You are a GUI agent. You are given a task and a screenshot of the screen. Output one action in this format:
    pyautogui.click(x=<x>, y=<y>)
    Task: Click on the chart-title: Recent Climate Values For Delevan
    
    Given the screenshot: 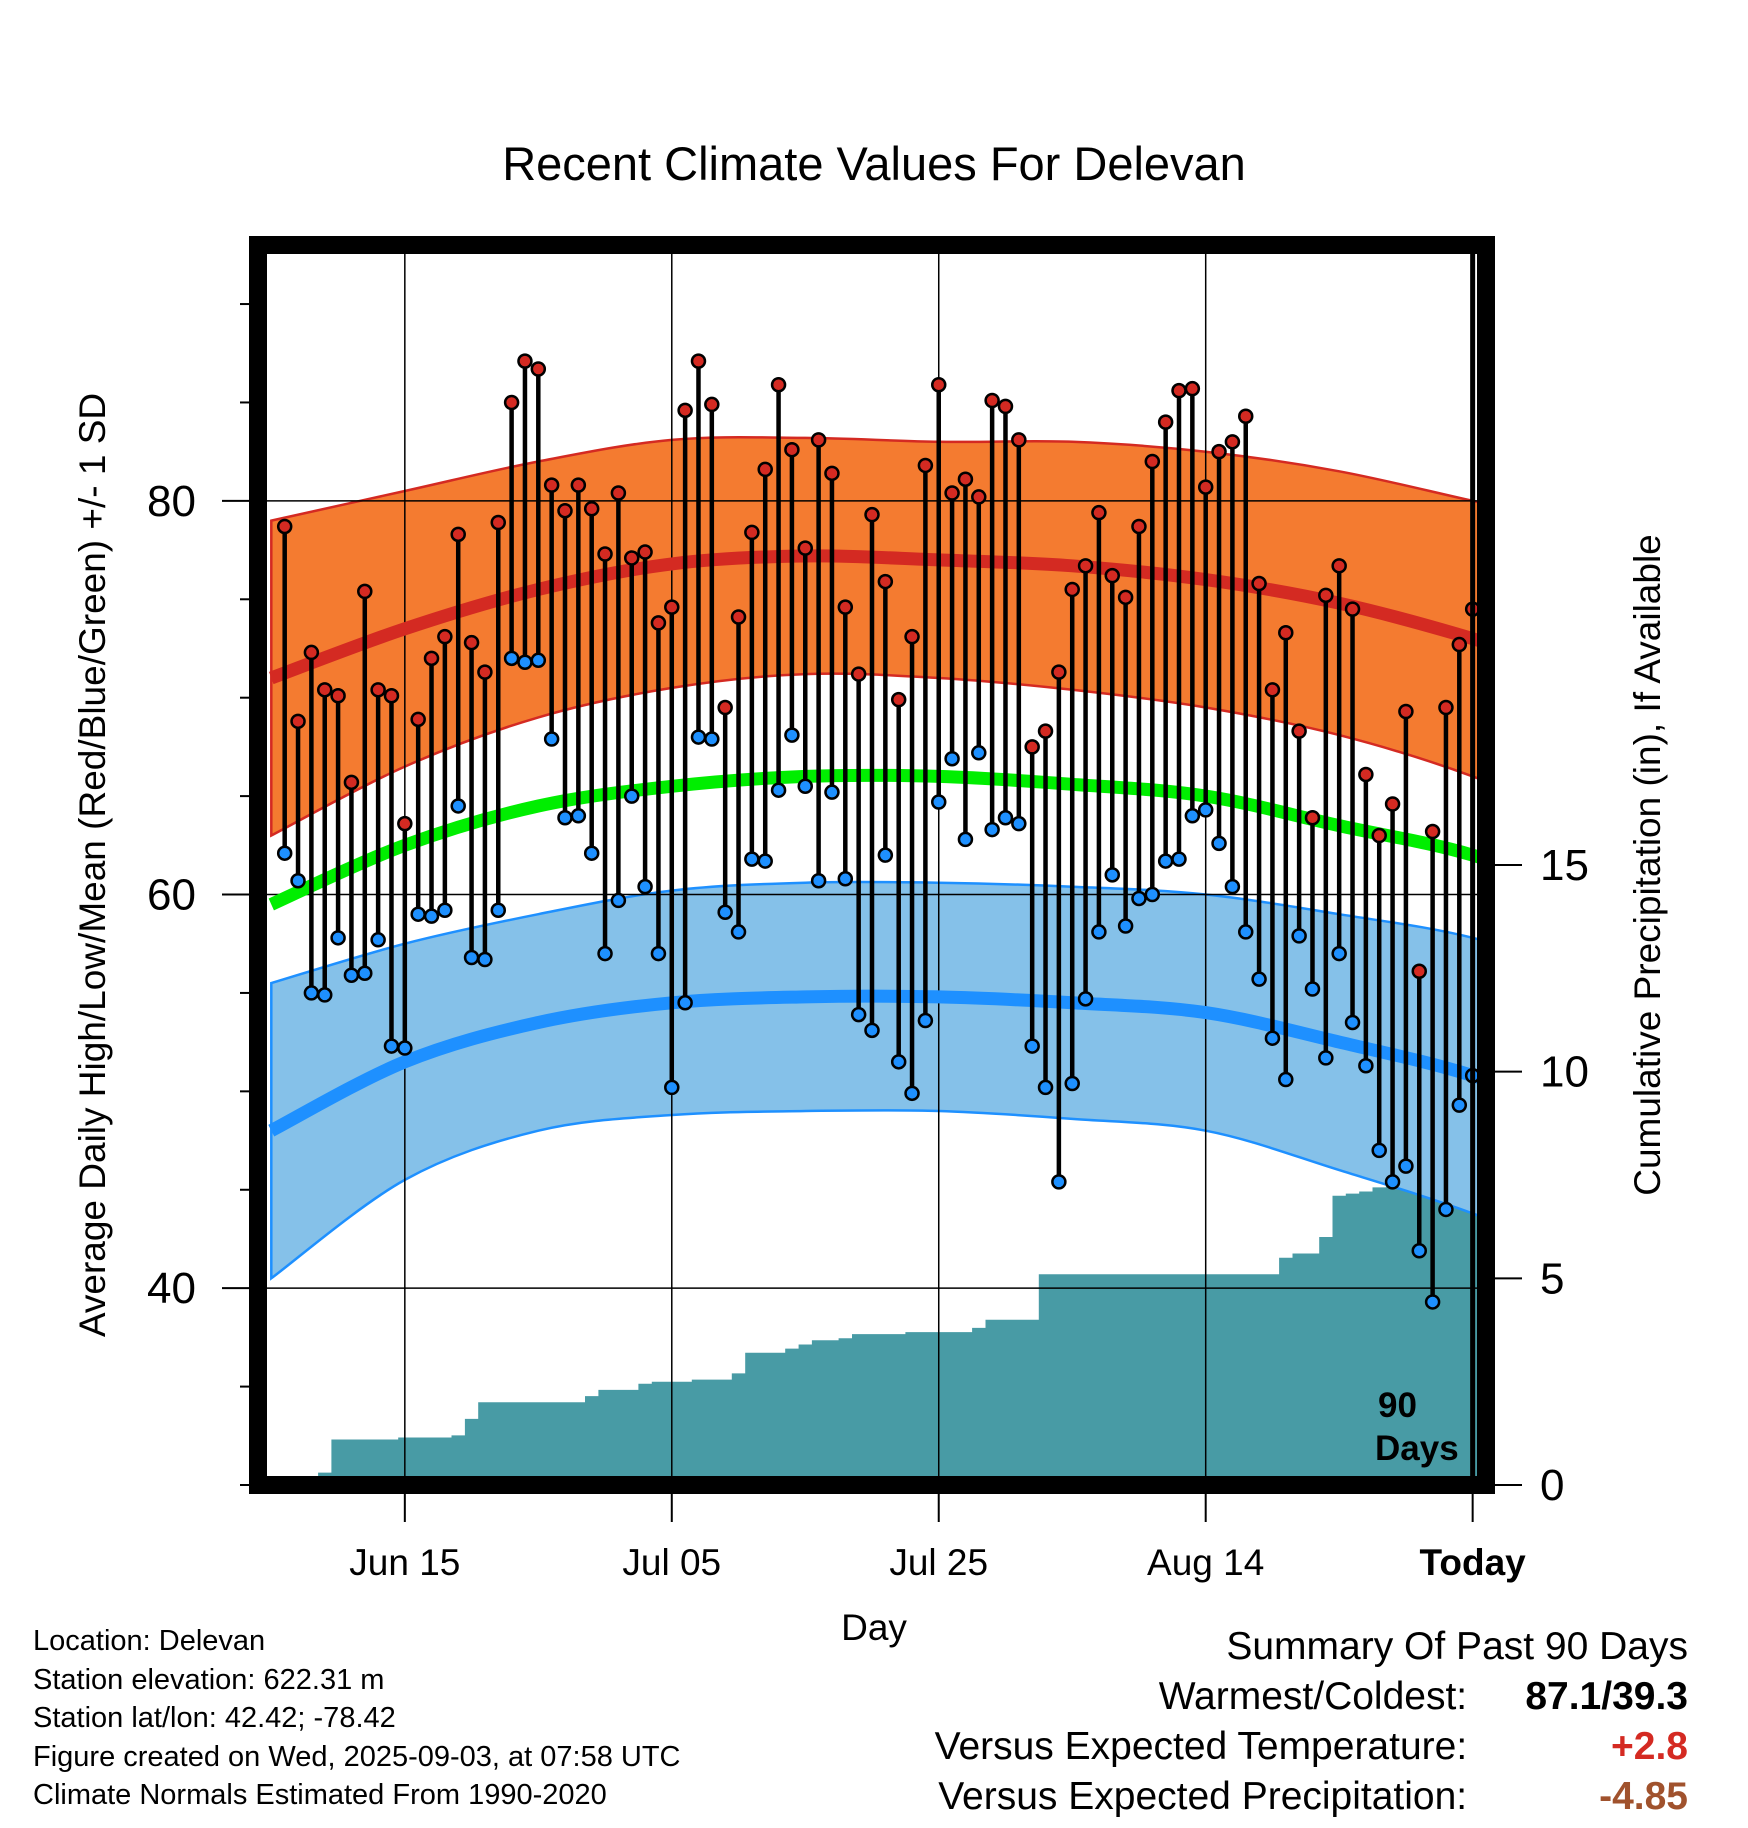 What is the action you would take?
    pyautogui.click(x=874, y=163)
    